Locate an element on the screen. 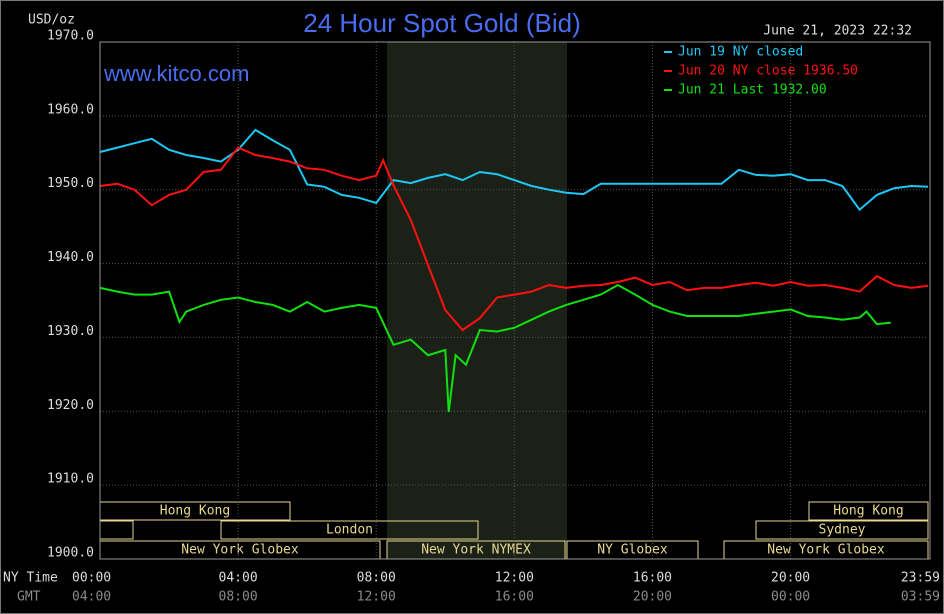 The width and height of the screenshot is (944, 614). gmt-tick-label: 16:00 is located at coordinates (514, 597).